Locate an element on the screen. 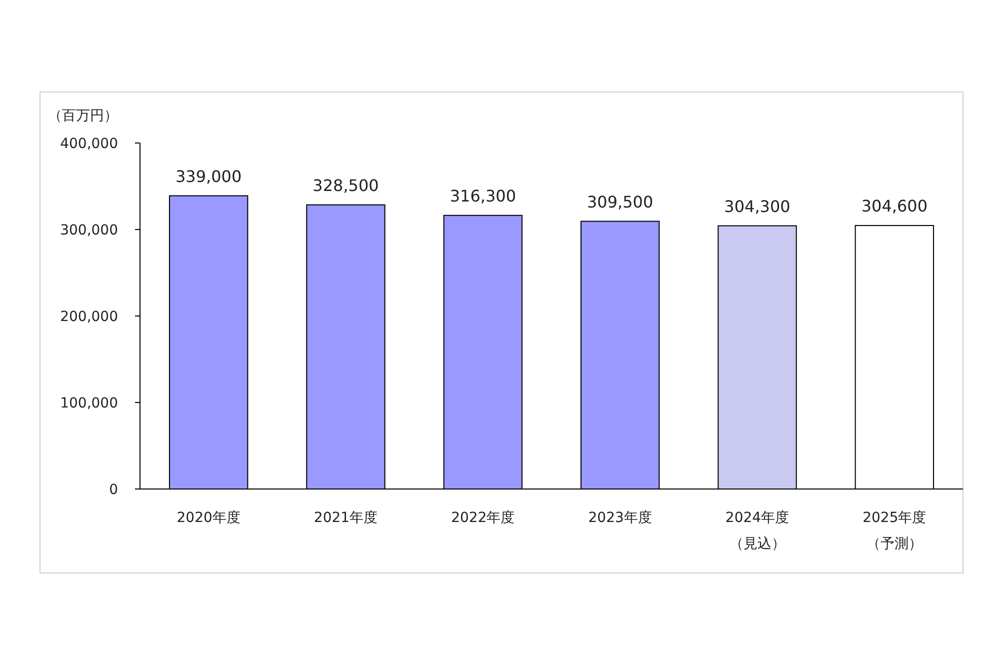 This screenshot has width=1000, height=670. y-tick-label: 0 is located at coordinates (113, 490).